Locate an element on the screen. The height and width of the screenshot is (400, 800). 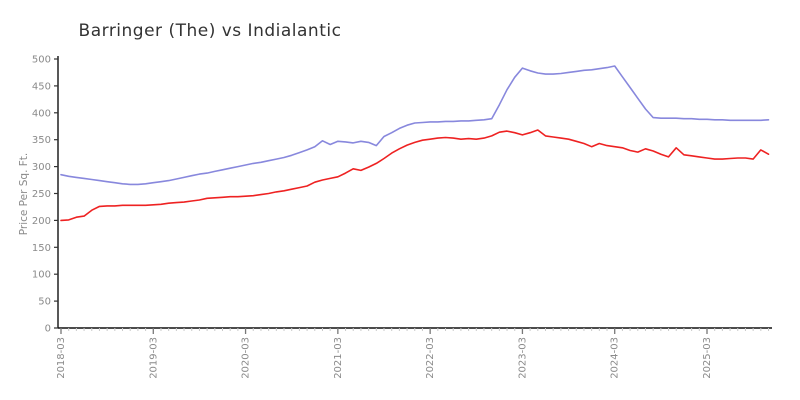
x-tick-label: 2025-03 is located at coordinates (707, 358).